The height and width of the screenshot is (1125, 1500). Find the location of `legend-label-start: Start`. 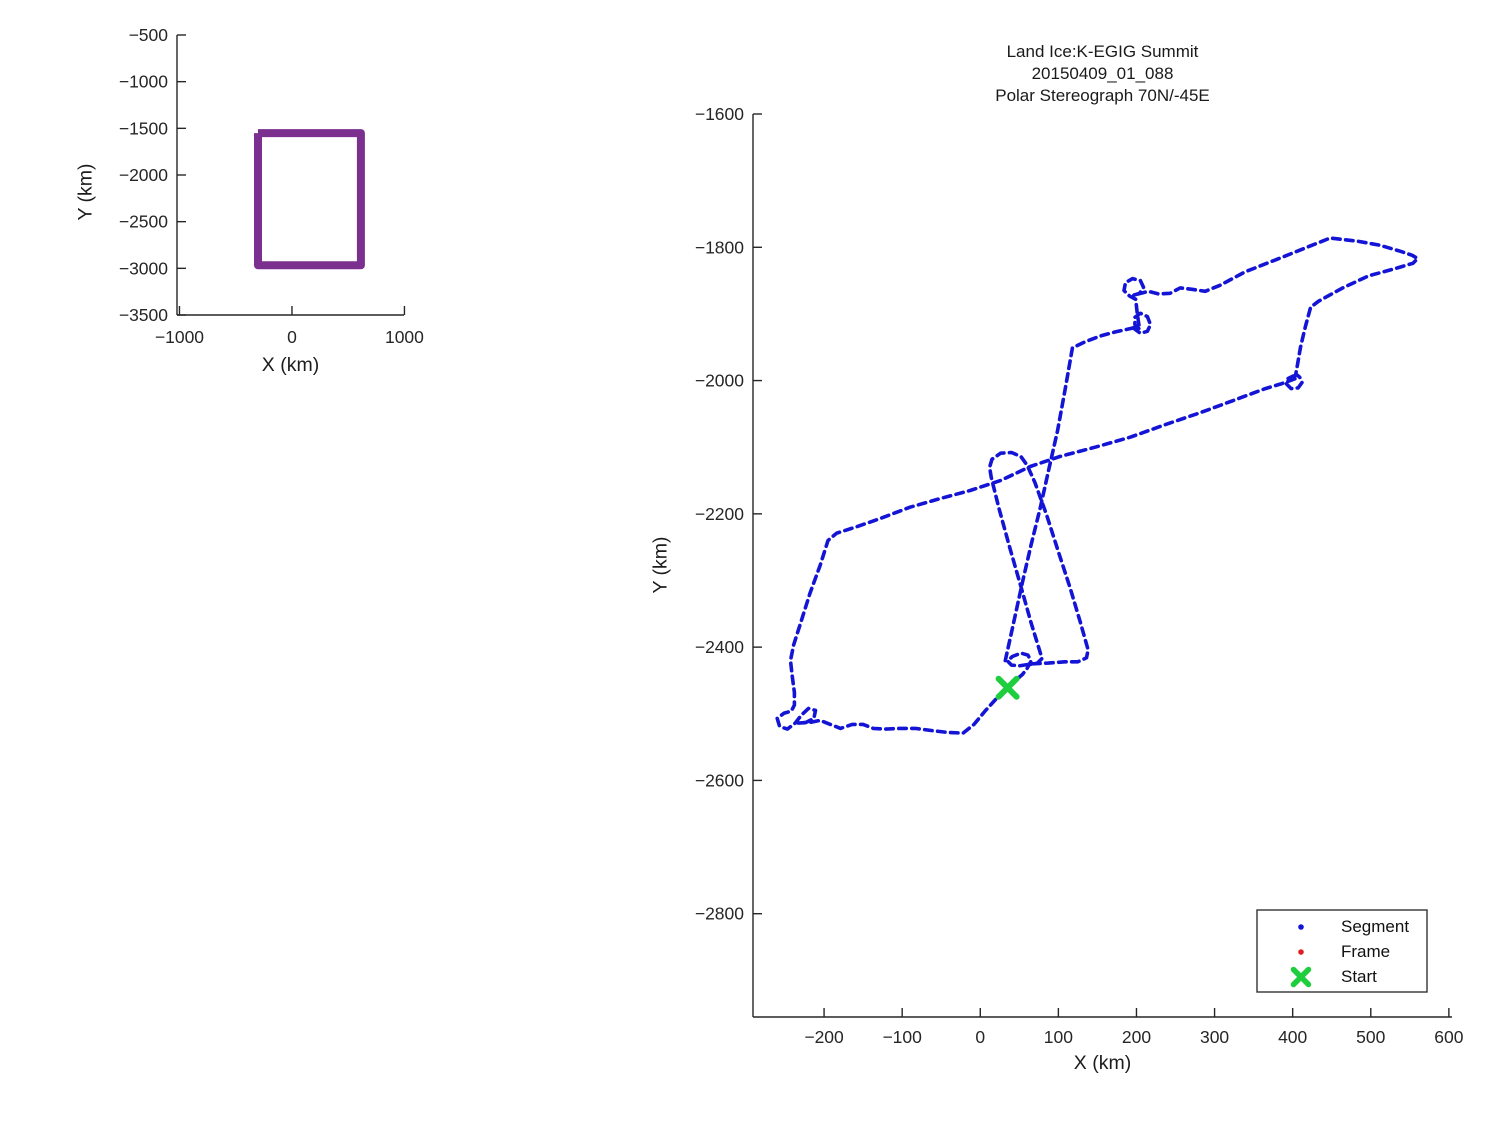

legend-label-start: Start is located at coordinates (1359, 976).